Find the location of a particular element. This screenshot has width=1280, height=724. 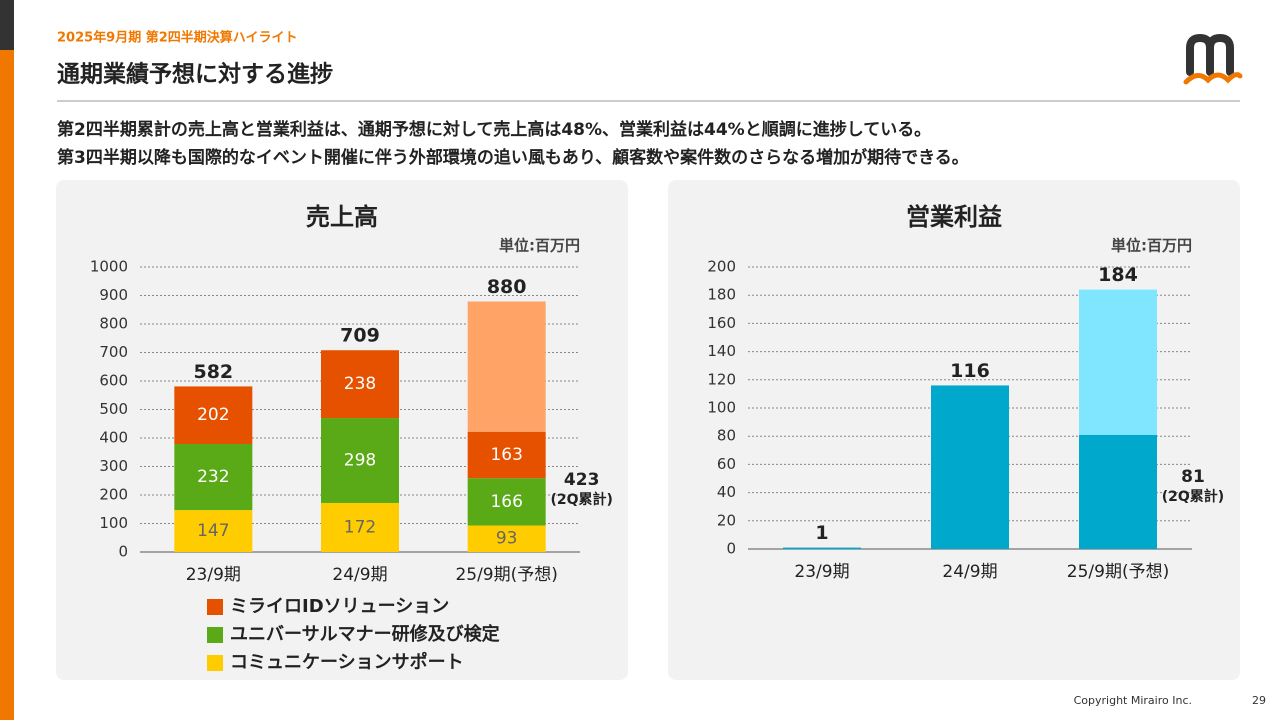

y-tick-label: 180 is located at coordinates (721, 295).